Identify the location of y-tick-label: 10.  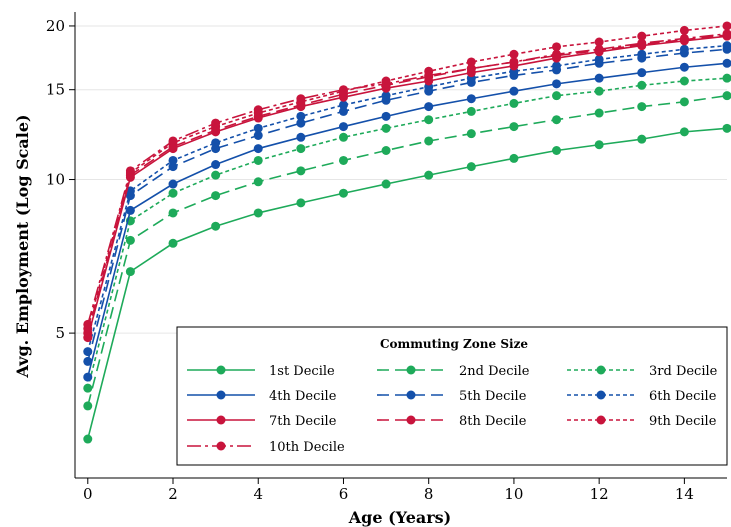
(55, 180).